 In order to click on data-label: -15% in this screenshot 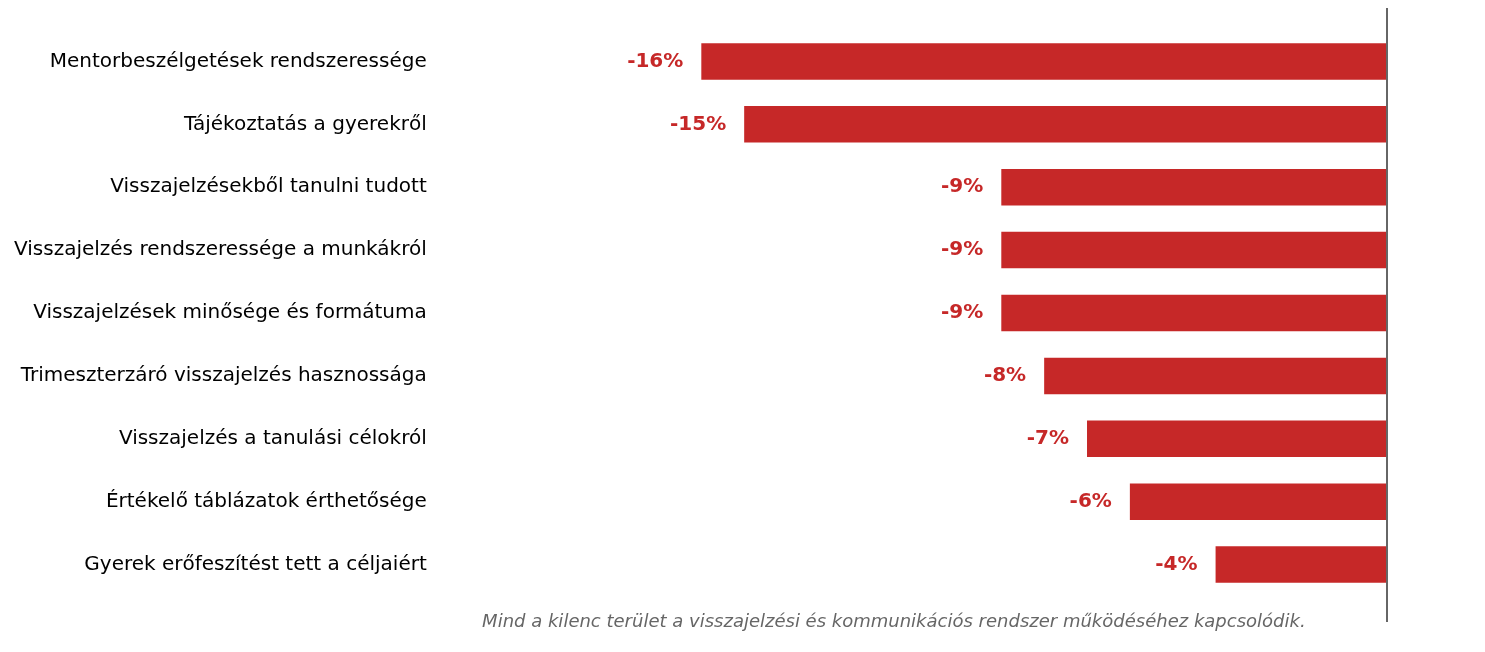, I will do `click(698, 122)`.